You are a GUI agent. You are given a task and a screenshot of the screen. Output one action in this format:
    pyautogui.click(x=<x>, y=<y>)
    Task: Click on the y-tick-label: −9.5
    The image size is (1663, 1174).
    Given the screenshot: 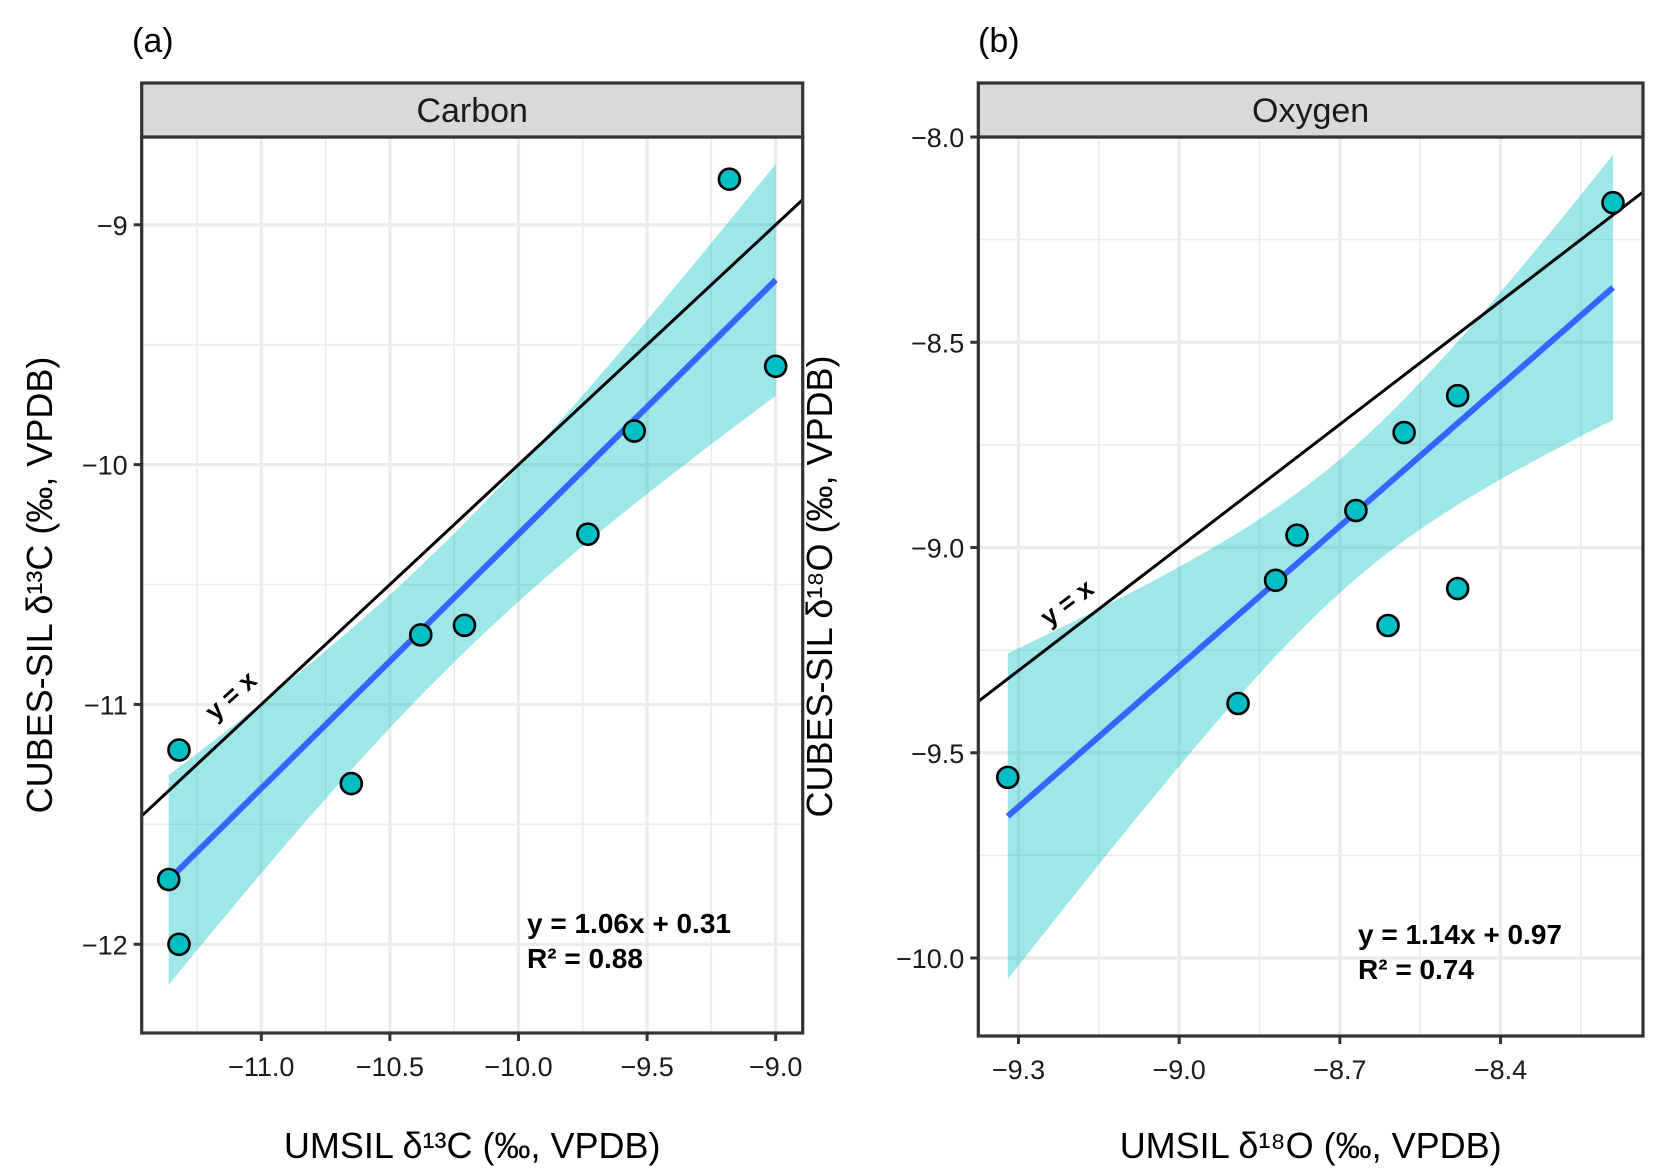 What is the action you would take?
    pyautogui.click(x=937, y=754)
    